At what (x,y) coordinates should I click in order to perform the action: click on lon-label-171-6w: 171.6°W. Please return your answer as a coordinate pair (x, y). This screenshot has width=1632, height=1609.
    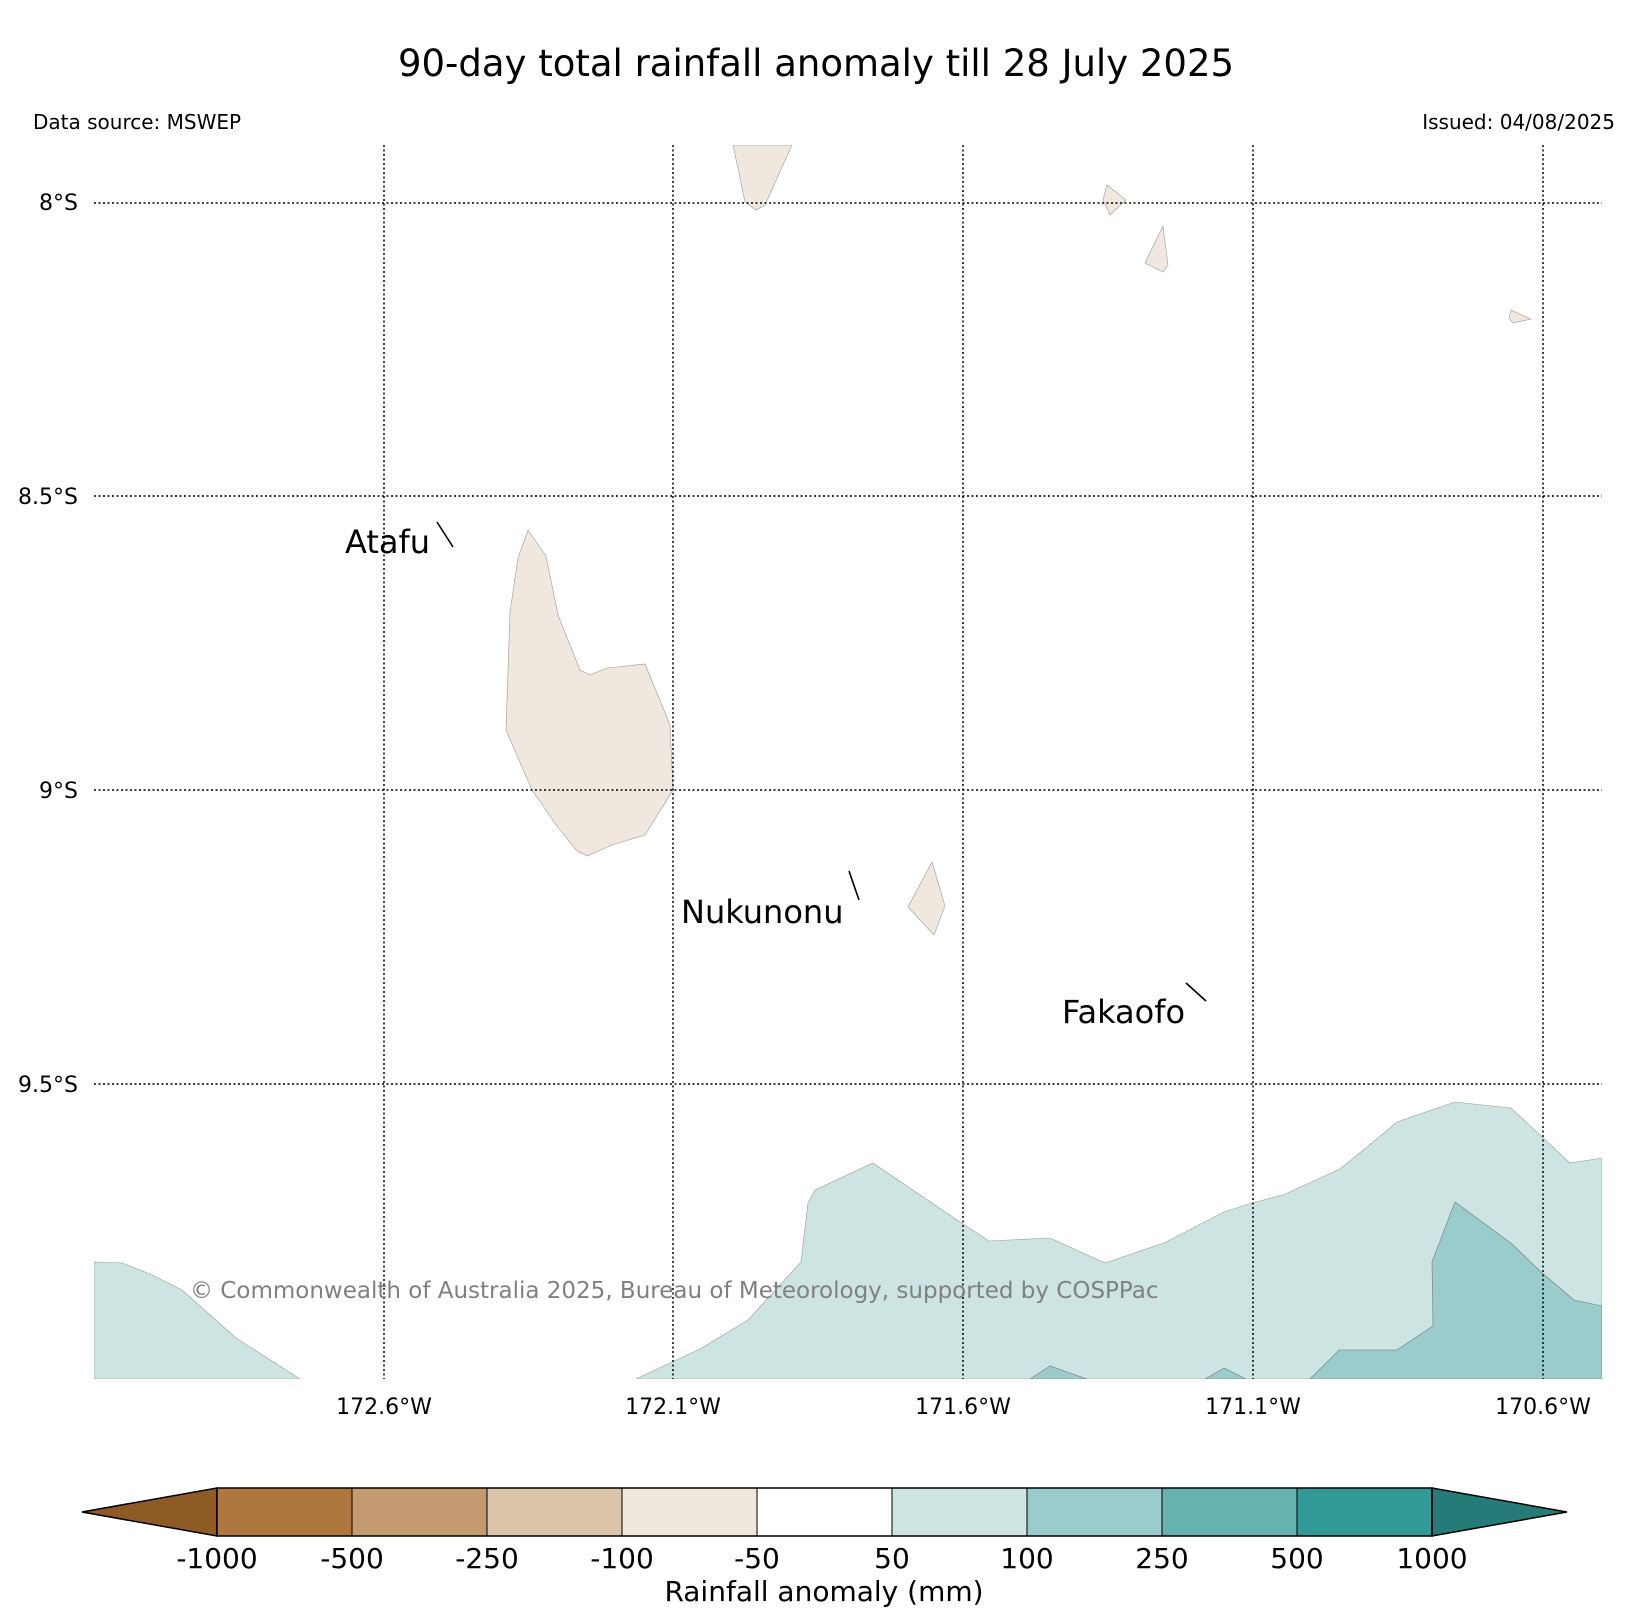
    Looking at the image, I should click on (963, 1407).